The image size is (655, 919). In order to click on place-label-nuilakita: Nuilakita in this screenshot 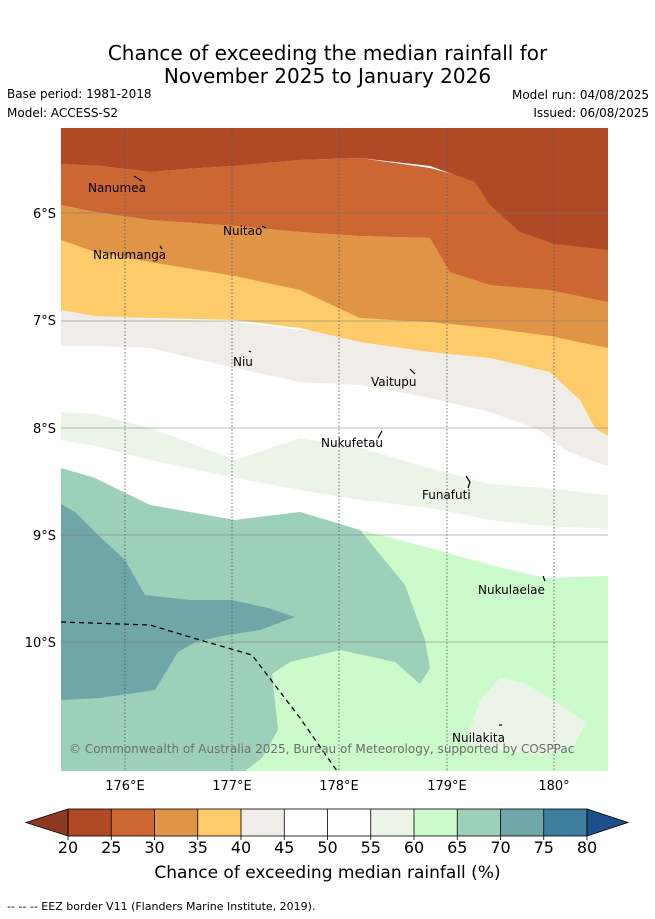, I will do `click(478, 738)`.